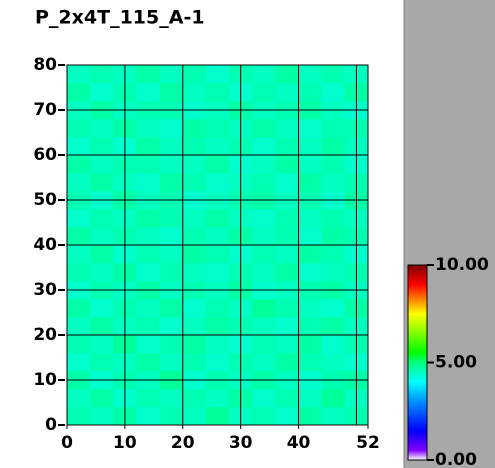 The width and height of the screenshot is (495, 468). What do you see at coordinates (462, 265) in the screenshot?
I see `colorbar-tick-label: 10.00` at bounding box center [462, 265].